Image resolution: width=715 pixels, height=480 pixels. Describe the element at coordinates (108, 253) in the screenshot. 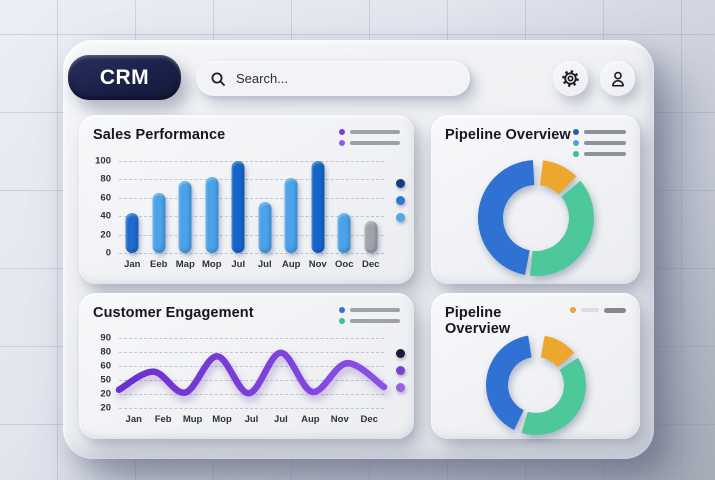

I see `y-tick-label: 0` at that location.